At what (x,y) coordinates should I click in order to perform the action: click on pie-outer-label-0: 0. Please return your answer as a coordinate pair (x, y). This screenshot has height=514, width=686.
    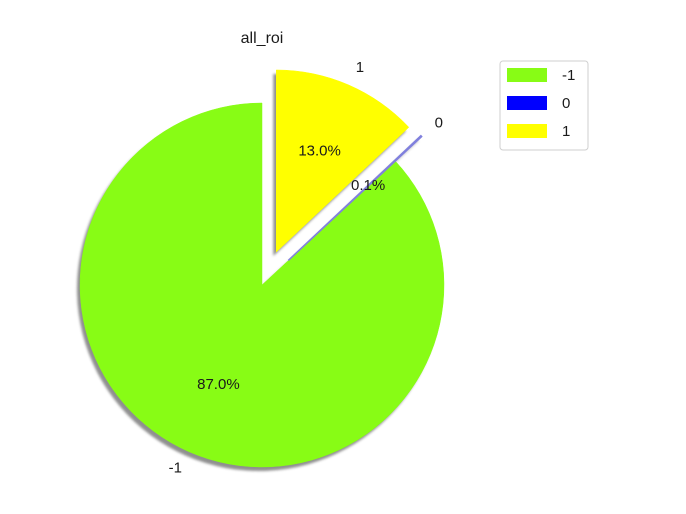
    Looking at the image, I should click on (439, 123).